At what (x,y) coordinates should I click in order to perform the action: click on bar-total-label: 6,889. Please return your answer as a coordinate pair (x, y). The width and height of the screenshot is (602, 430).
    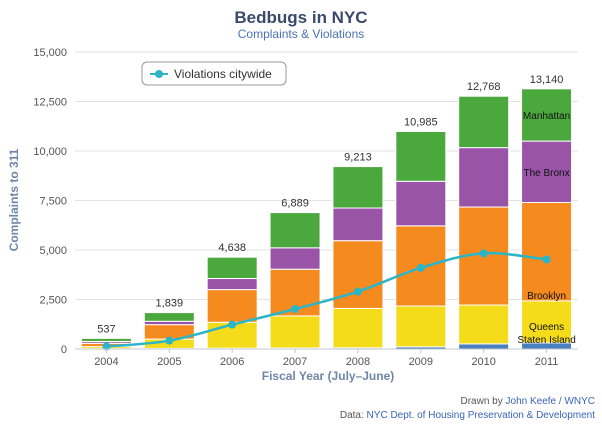
    Looking at the image, I should click on (295, 204).